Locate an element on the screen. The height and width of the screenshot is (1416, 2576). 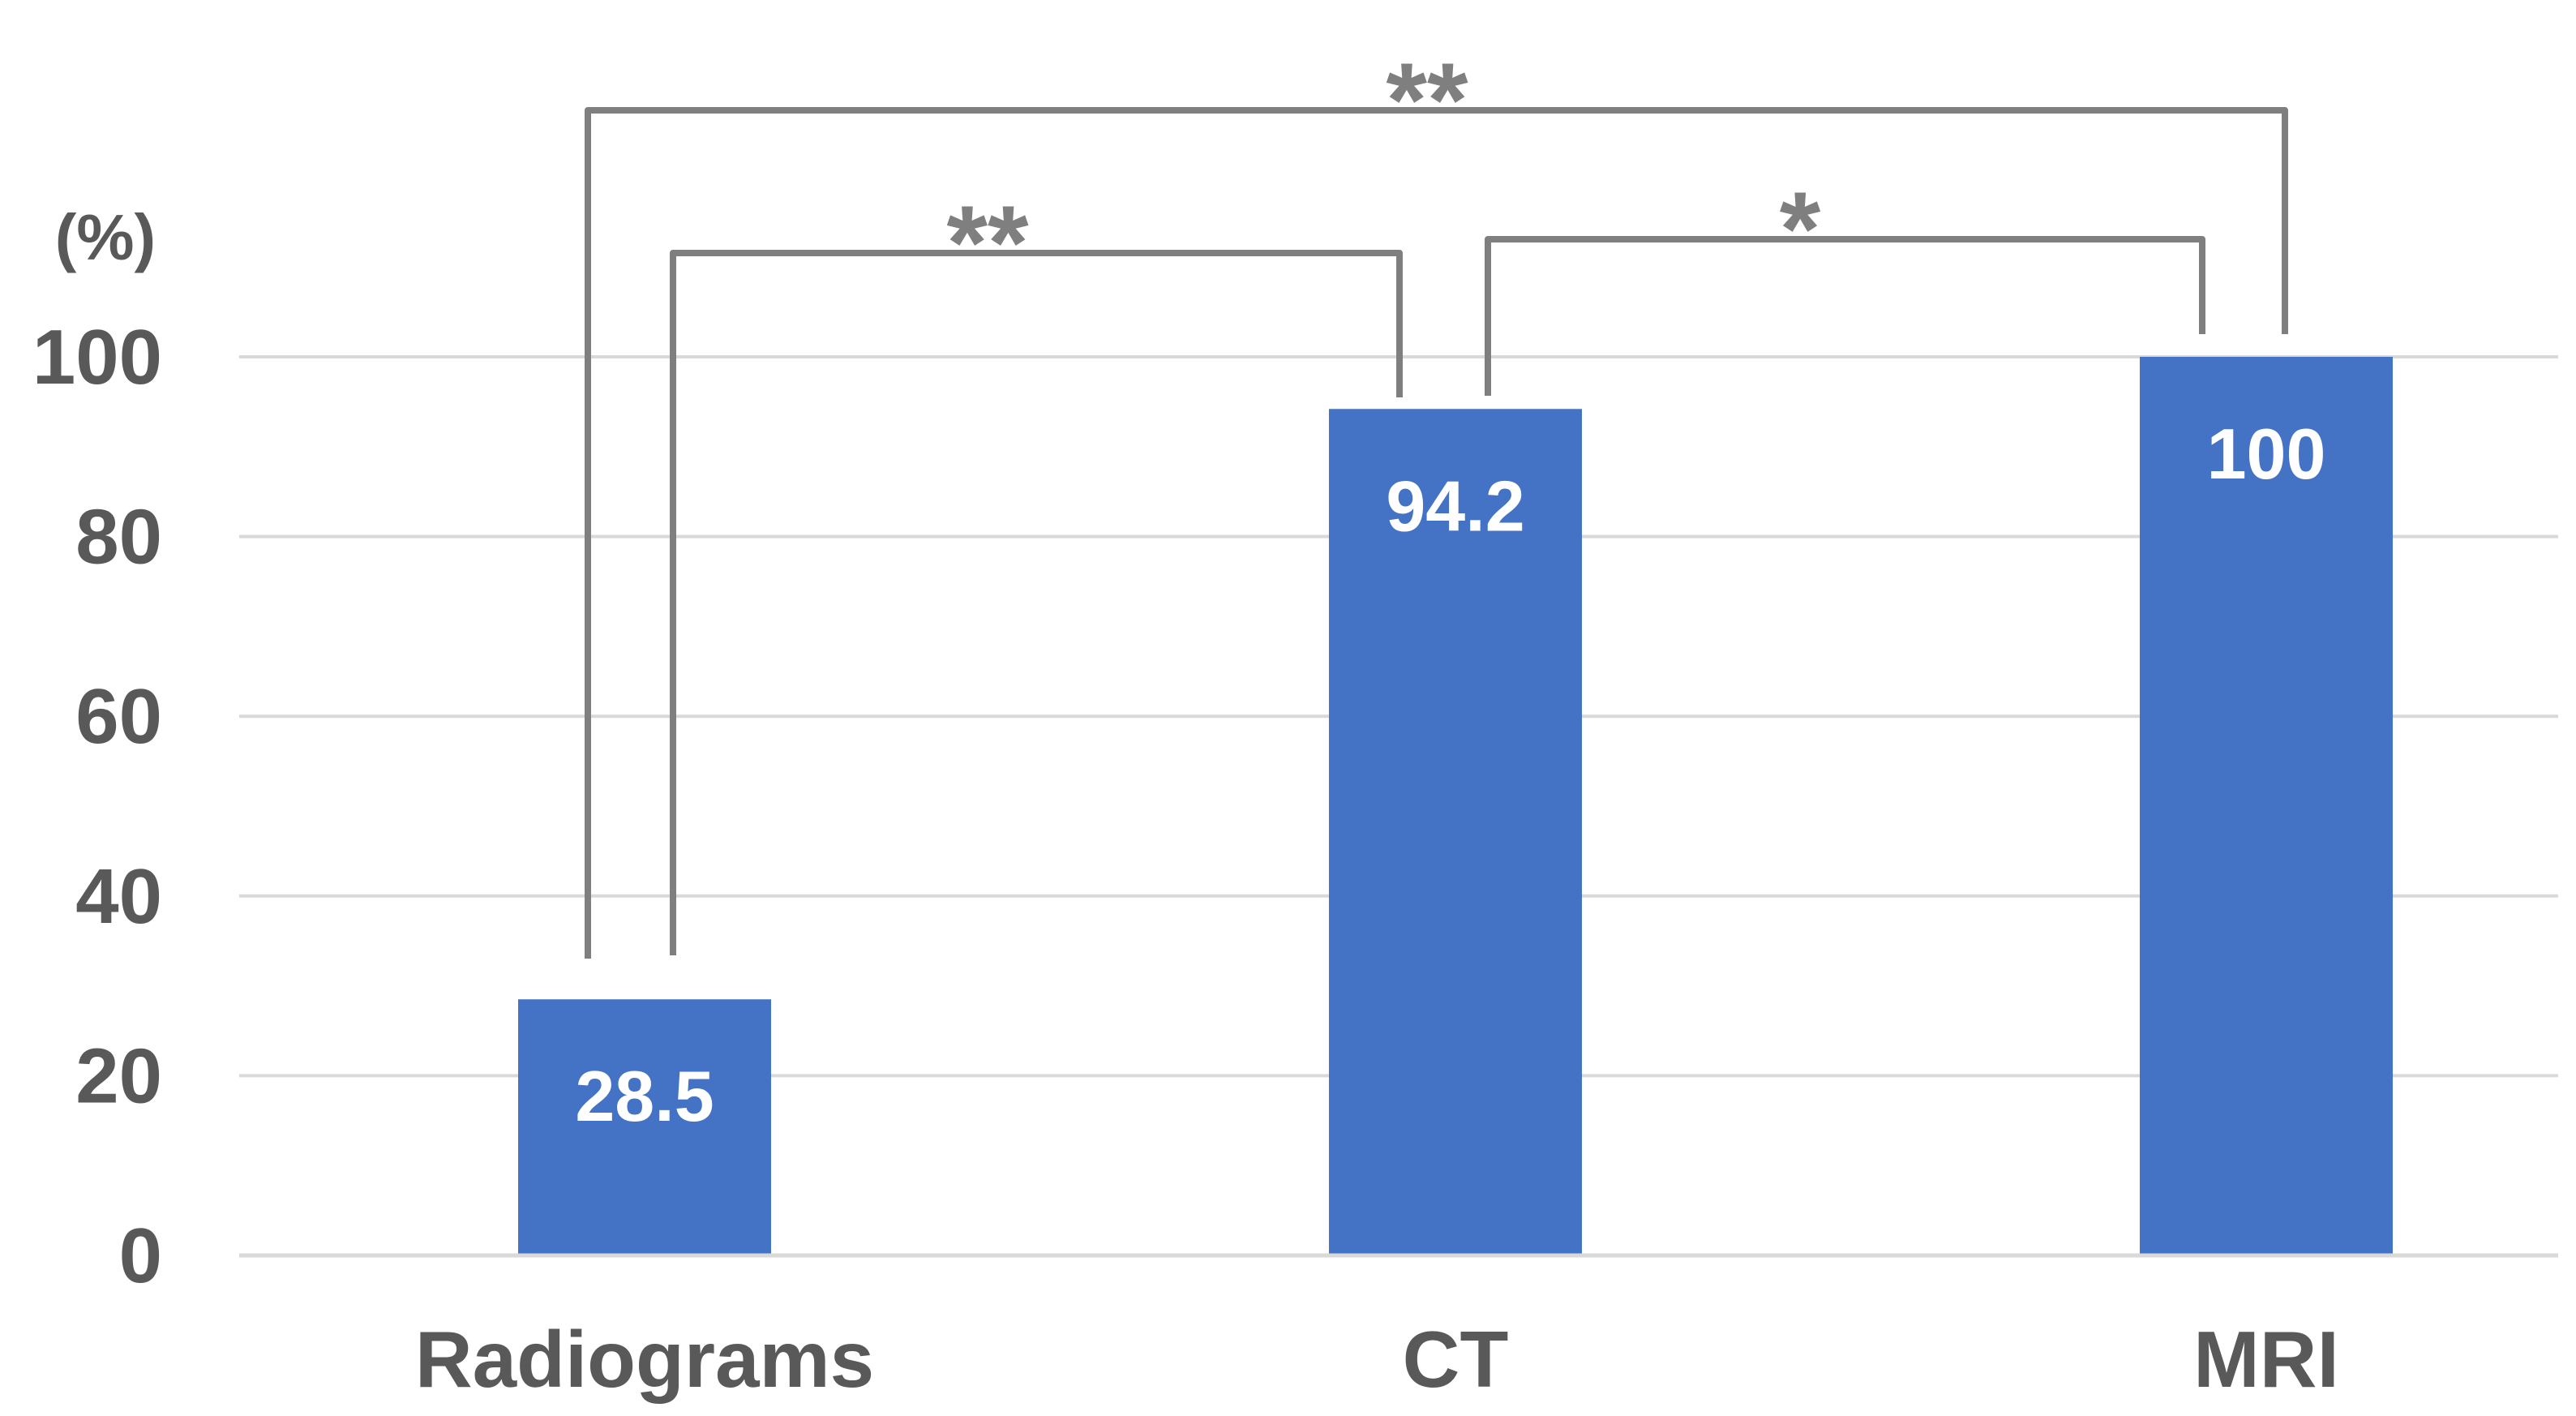
bar-mri is located at coordinates (2266, 806).